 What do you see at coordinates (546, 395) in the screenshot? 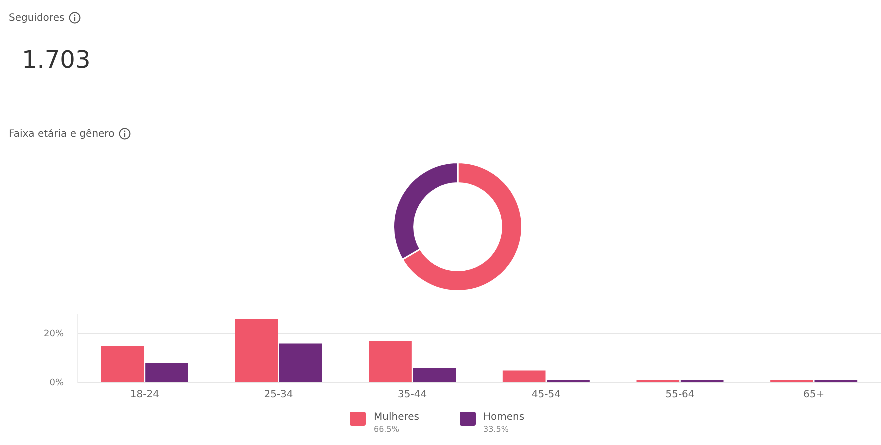
I see `x-tick-label: 45-54` at bounding box center [546, 395].